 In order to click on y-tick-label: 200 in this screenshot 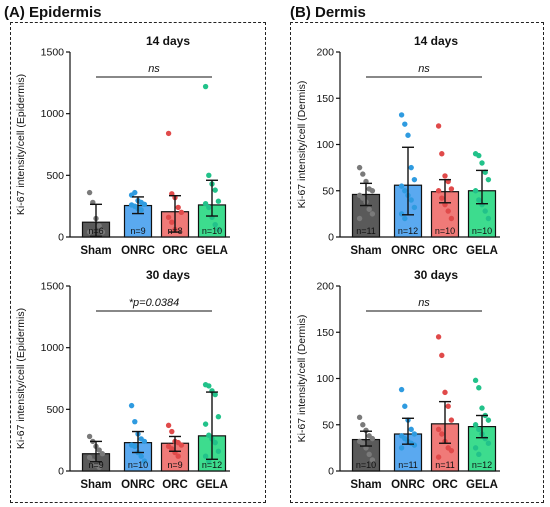, I will do `click(325, 53)`.